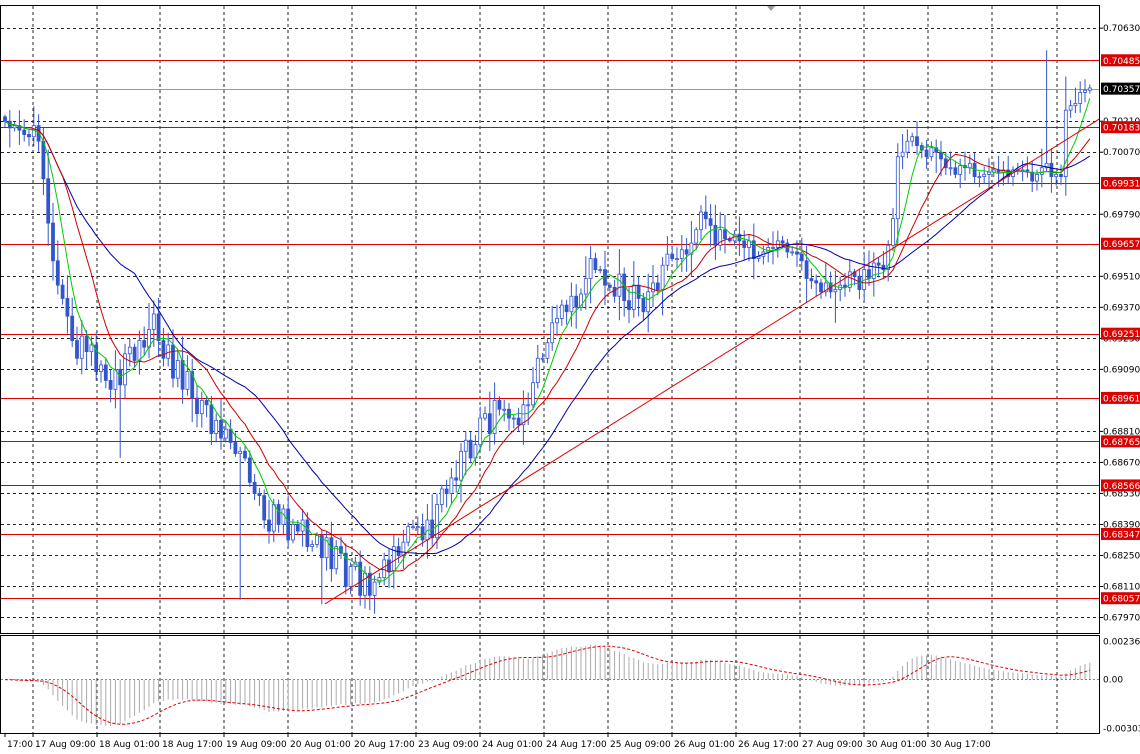 Image resolution: width=1140 pixels, height=754 pixels. What do you see at coordinates (1121, 525) in the screenshot?
I see `price-tick-label: 0.68390` at bounding box center [1121, 525].